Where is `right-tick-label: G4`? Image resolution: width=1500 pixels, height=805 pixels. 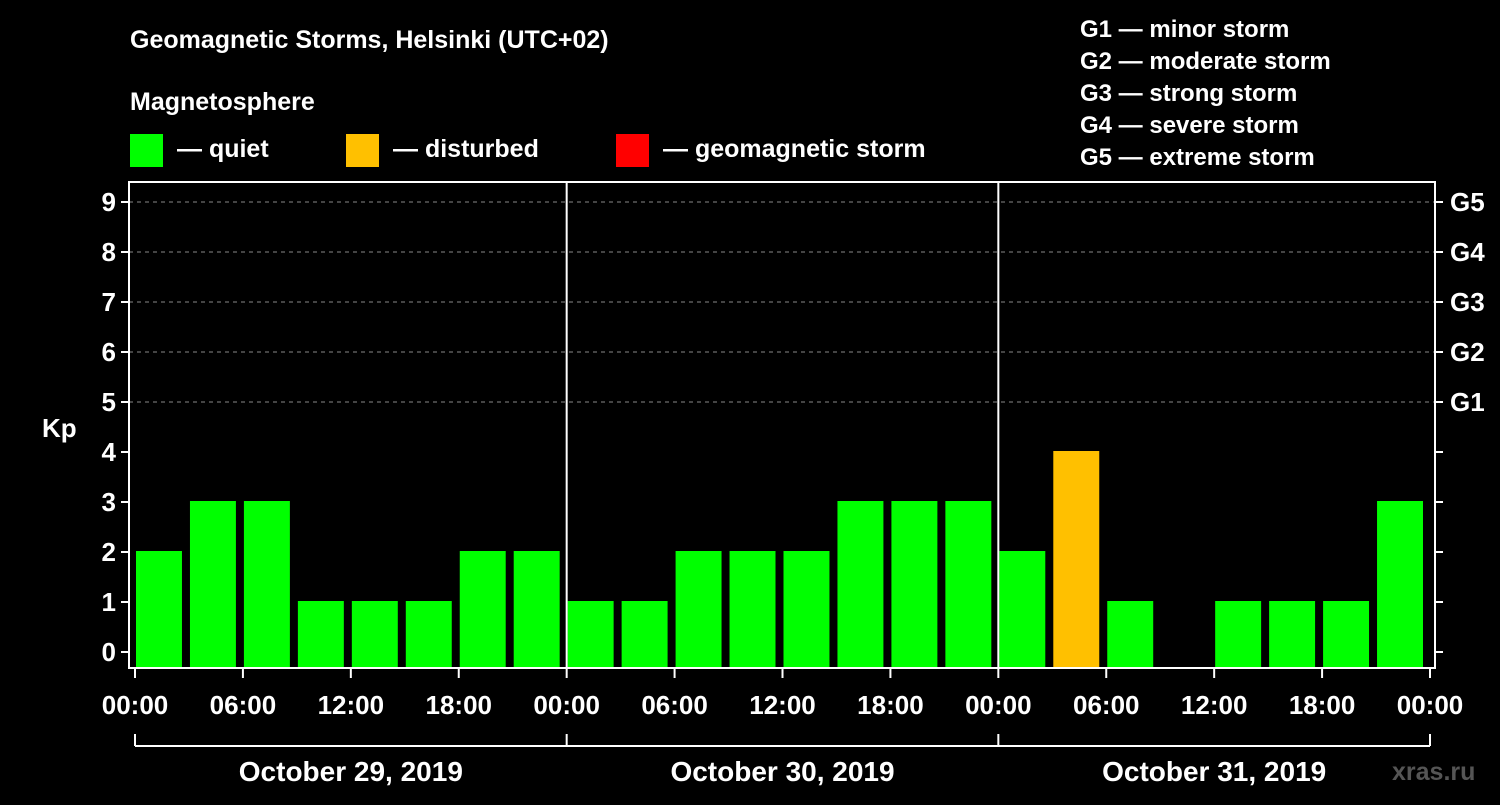
right-tick-label: G4 is located at coordinates (1467, 252).